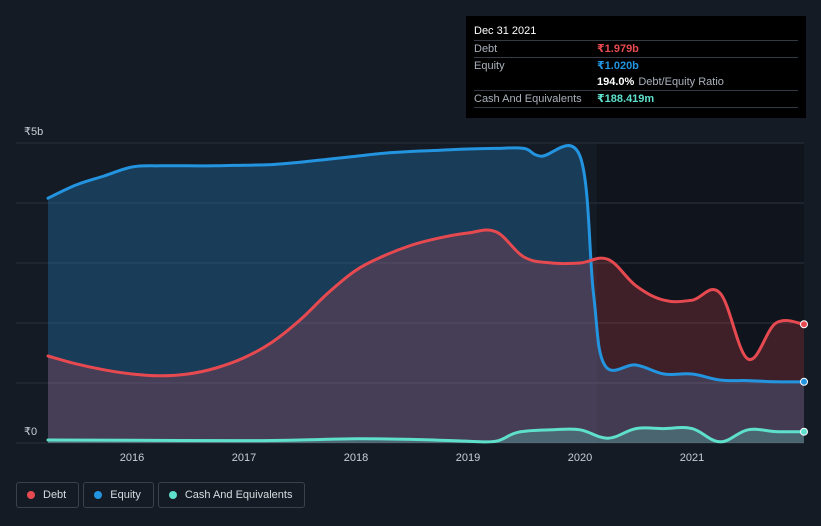 The height and width of the screenshot is (526, 821). Describe the element at coordinates (489, 66) in the screenshot. I see `tooltip-label: Equity` at that location.